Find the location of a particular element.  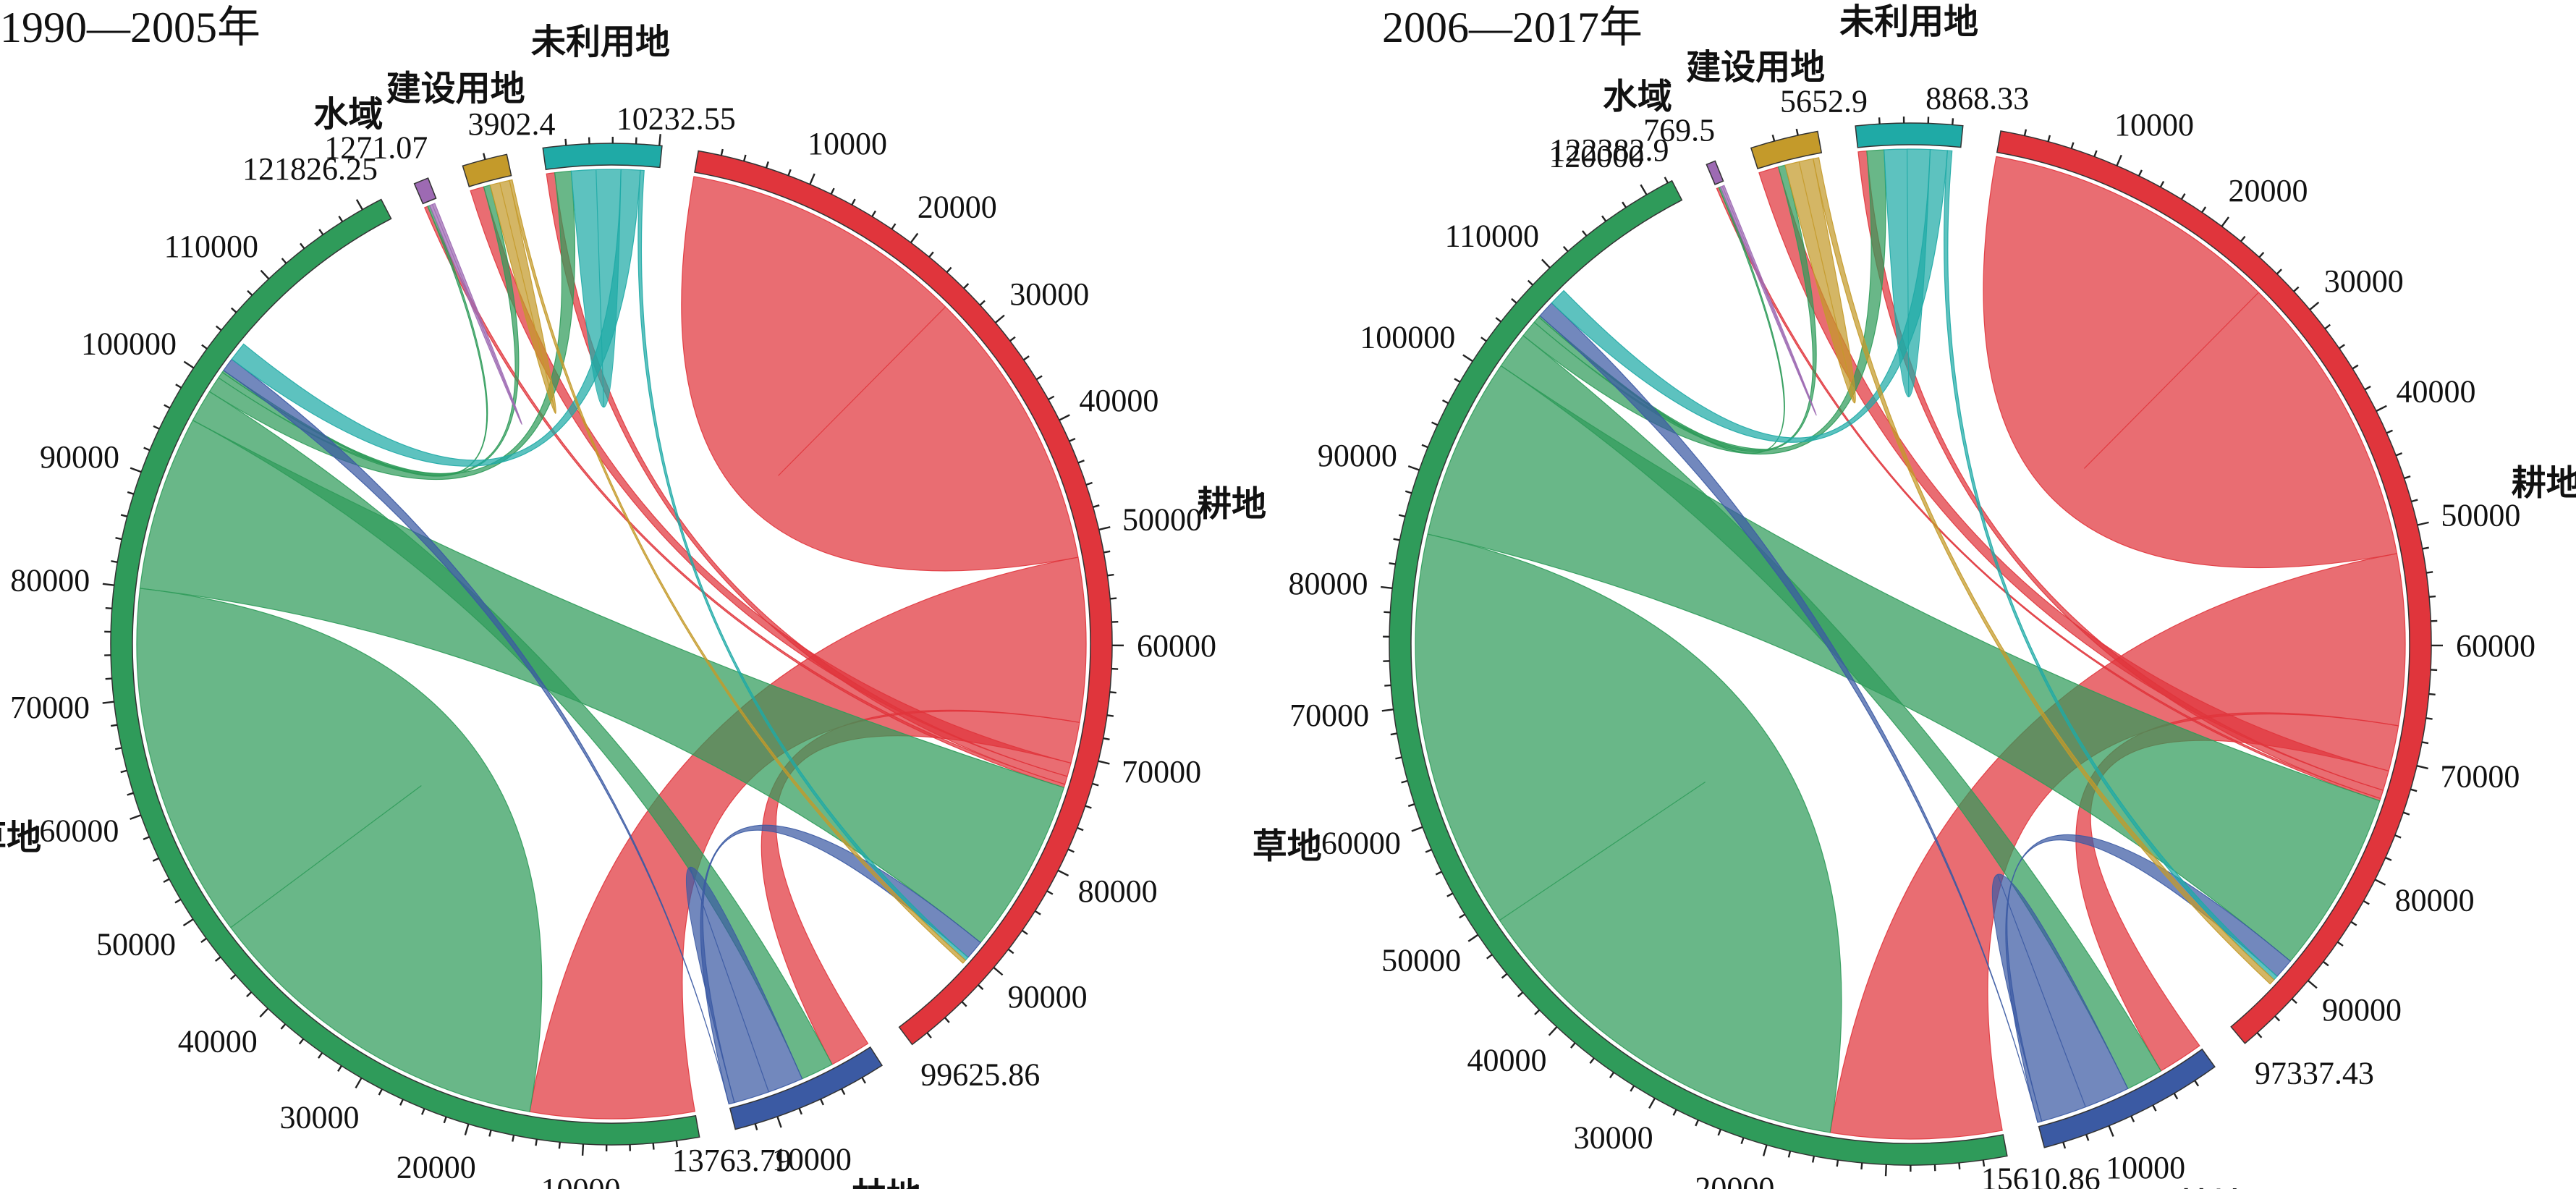

group-total-label: 99625.86 is located at coordinates (980, 1074).